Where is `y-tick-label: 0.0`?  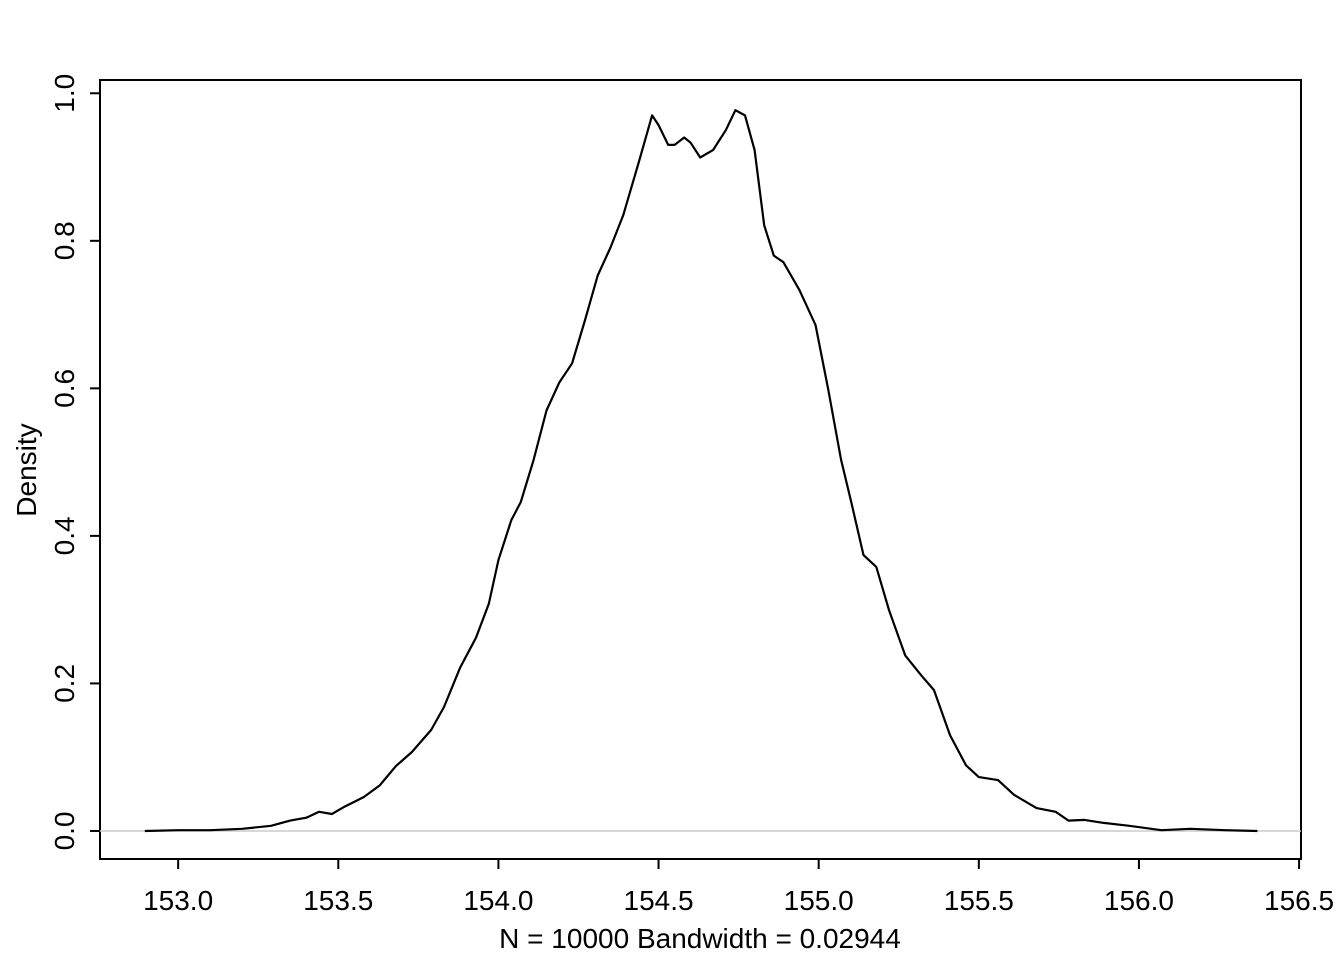 y-tick-label: 0.0 is located at coordinates (64, 830).